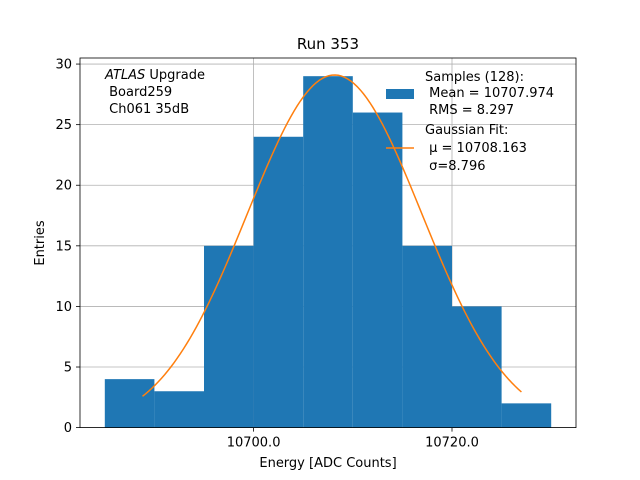 The image size is (640, 480). Describe the element at coordinates (328, 44) in the screenshot. I see `chart-title: Run 353` at that location.